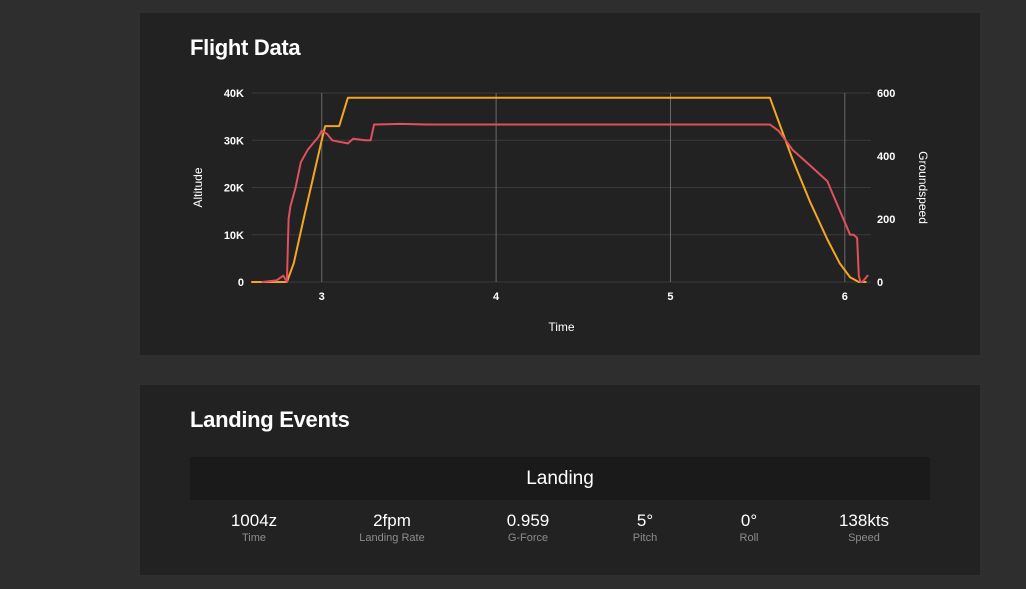  What do you see at coordinates (561, 327) in the screenshot?
I see `x-axis-title: Time` at bounding box center [561, 327].